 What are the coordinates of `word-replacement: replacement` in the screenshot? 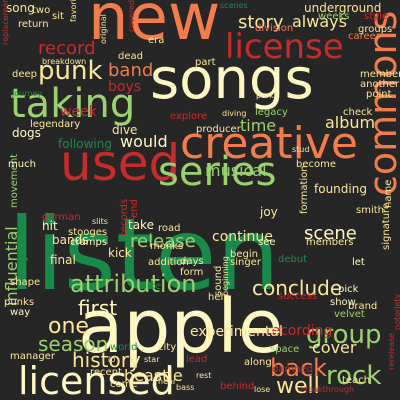 It's located at (5, 22).